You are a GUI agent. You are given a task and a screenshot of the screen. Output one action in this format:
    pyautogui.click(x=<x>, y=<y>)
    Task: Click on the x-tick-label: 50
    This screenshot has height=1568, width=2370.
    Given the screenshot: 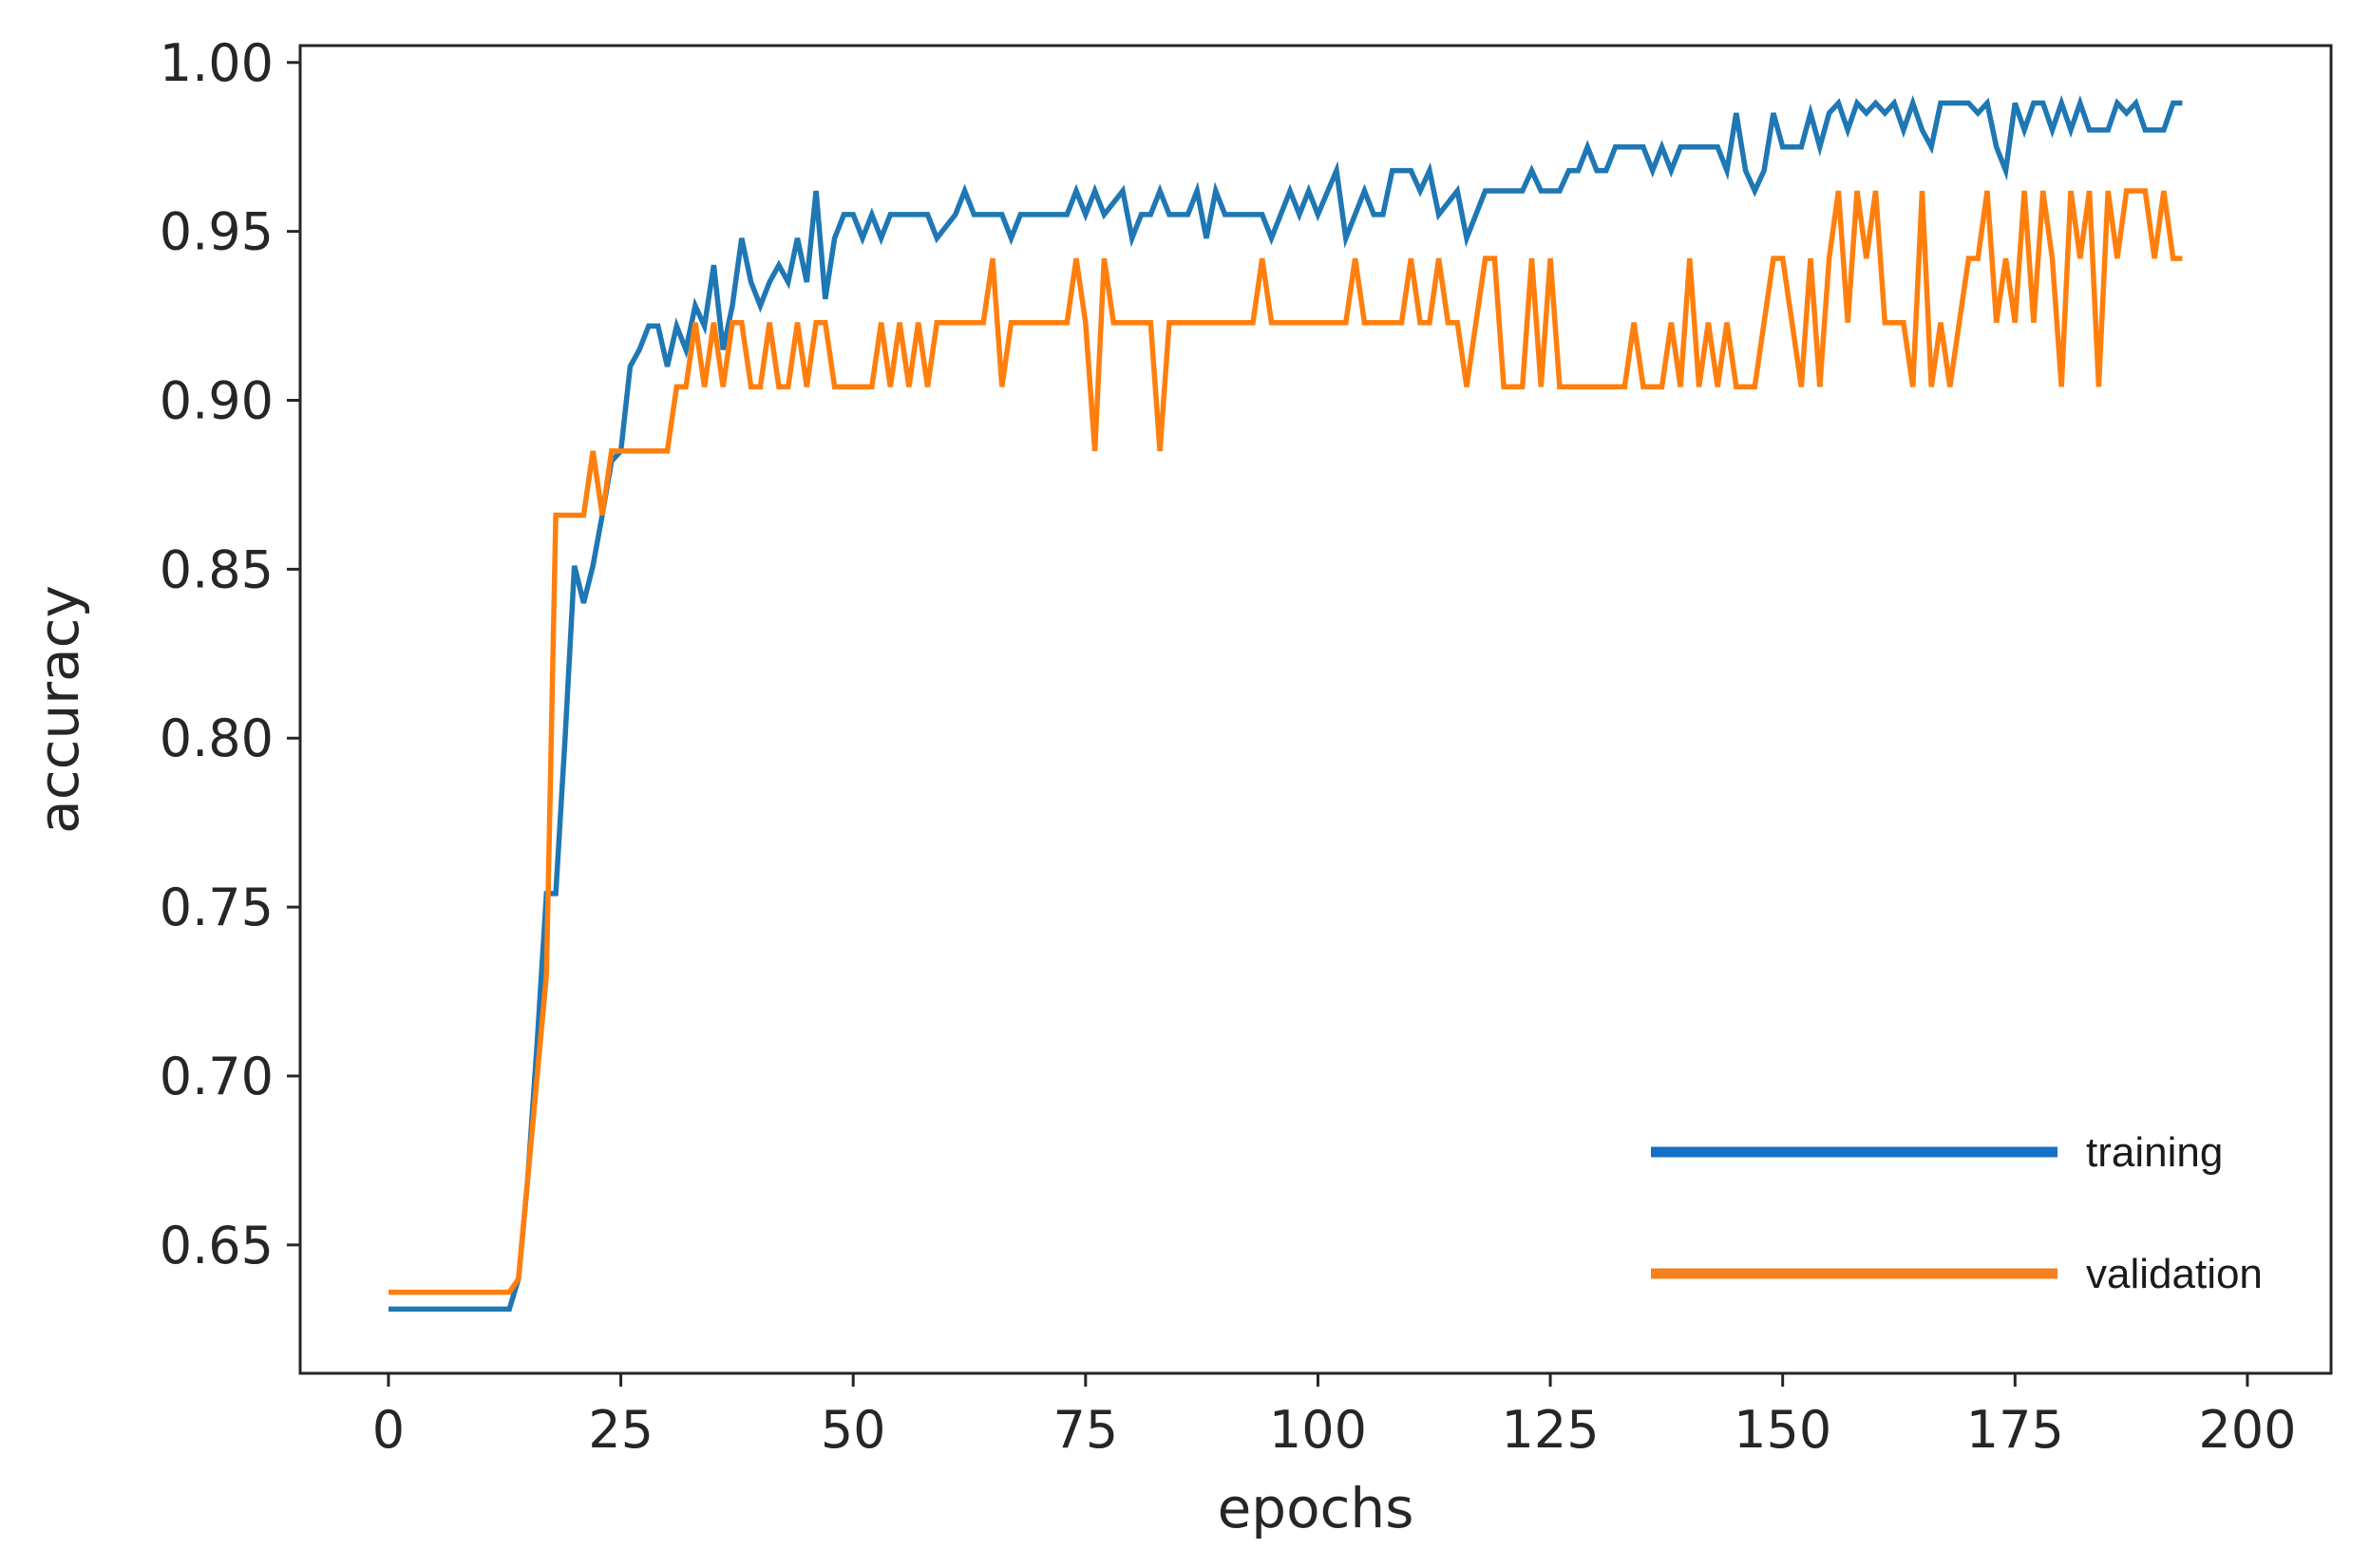 What is the action you would take?
    pyautogui.click(x=853, y=1430)
    